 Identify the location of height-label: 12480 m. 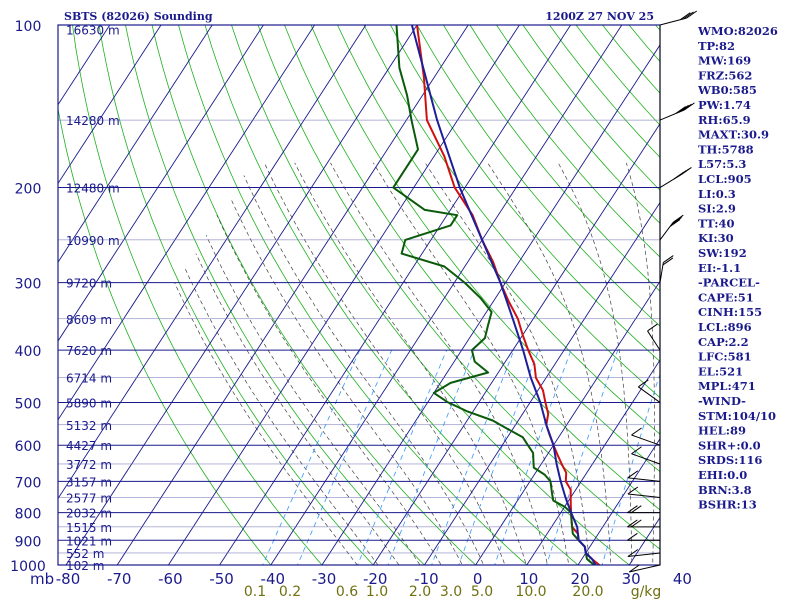
(93, 189).